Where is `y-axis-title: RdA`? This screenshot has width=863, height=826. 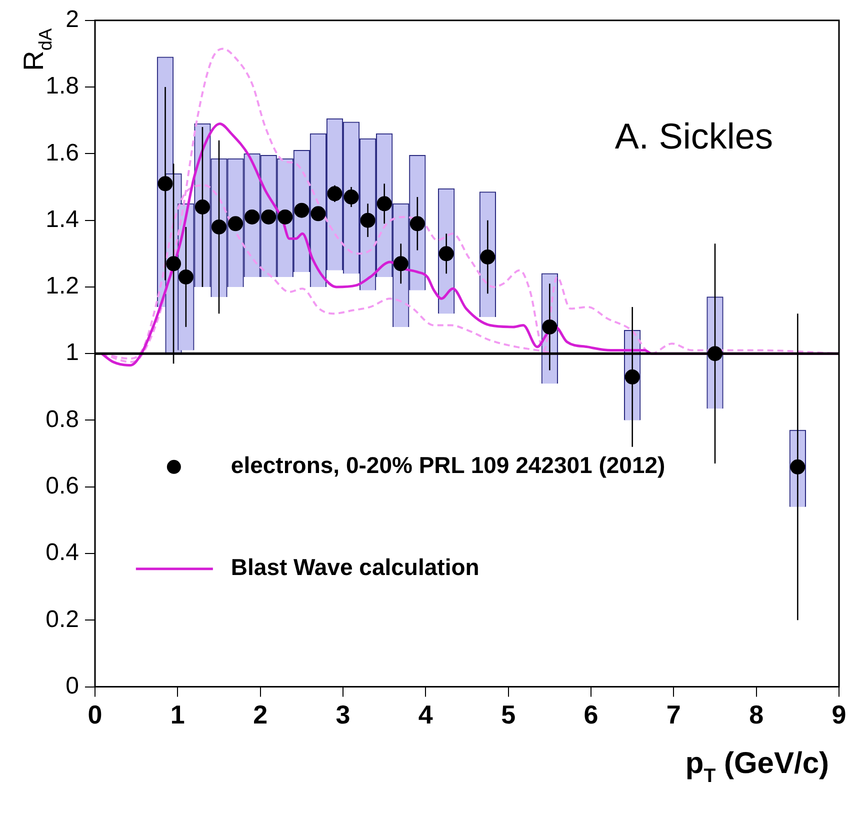
y-axis-title: RdA is located at coordinates (37, 49).